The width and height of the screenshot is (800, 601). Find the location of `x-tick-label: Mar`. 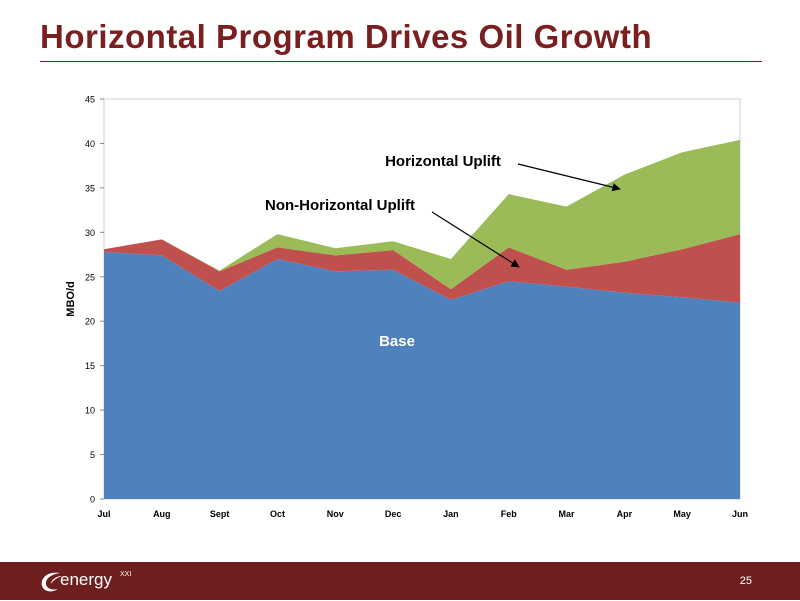

x-tick-label: Mar is located at coordinates (567, 514).